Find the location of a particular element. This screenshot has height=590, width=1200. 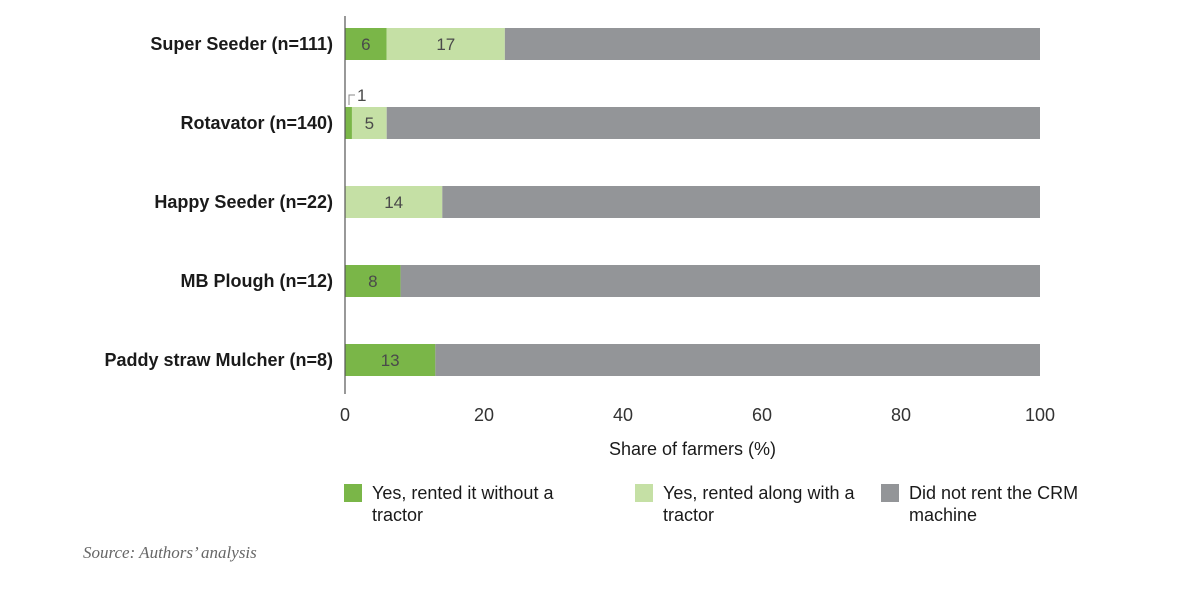

legend-item-rented-with-tractor: Yes, rented along with a tractor is located at coordinates (754, 504).